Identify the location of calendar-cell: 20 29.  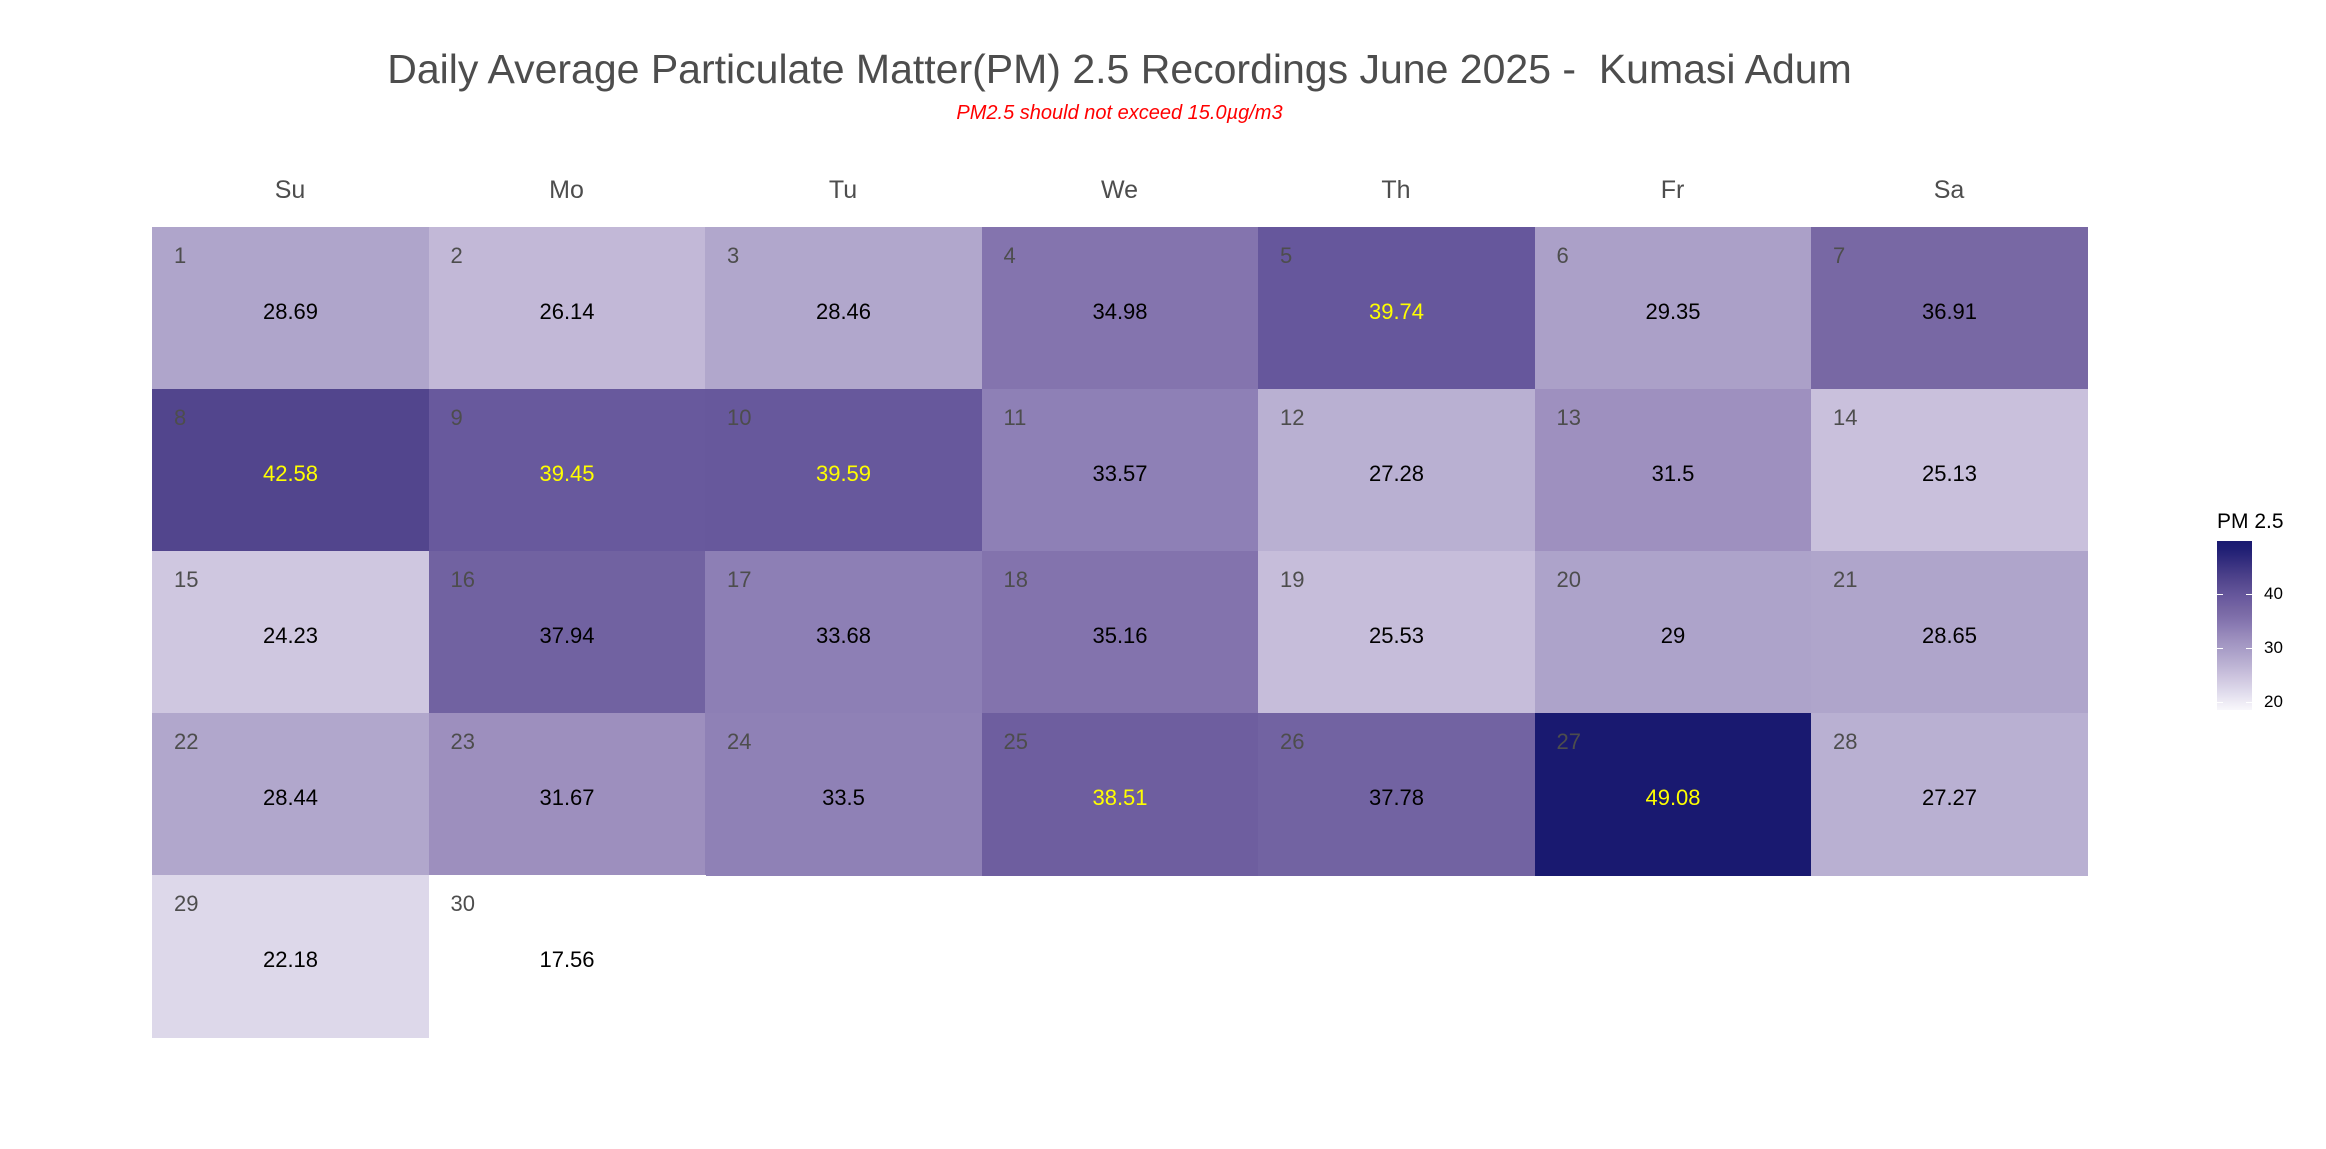
(1673, 632).